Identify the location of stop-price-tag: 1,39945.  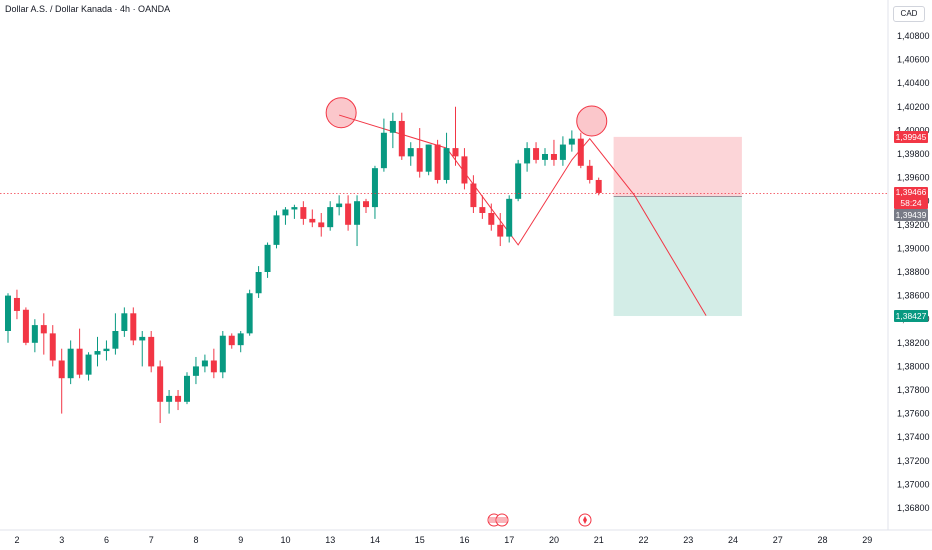
(911, 136).